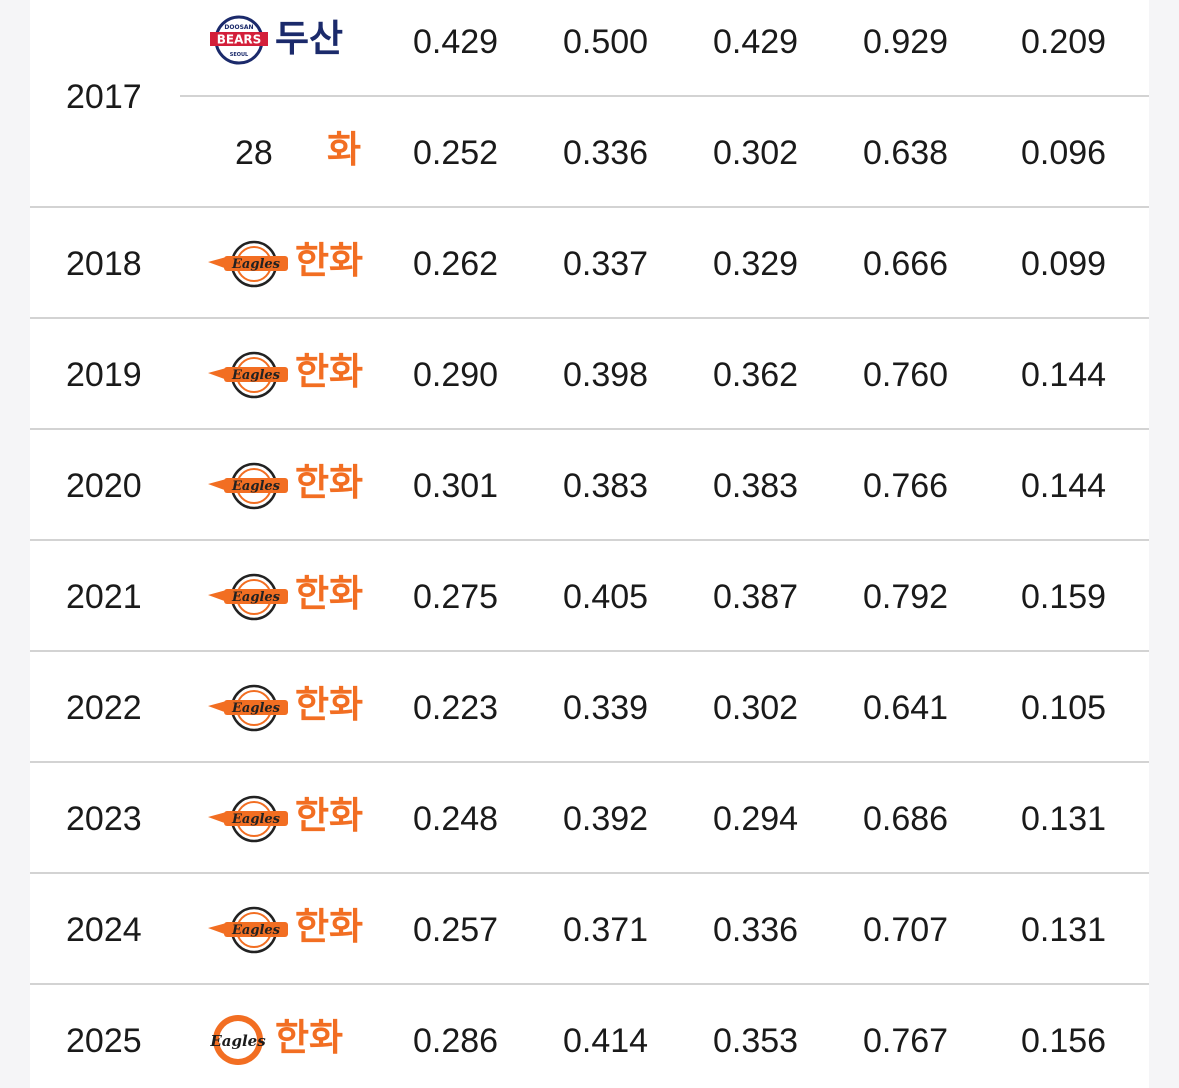  I want to click on stat-value: 0.929, so click(906, 42).